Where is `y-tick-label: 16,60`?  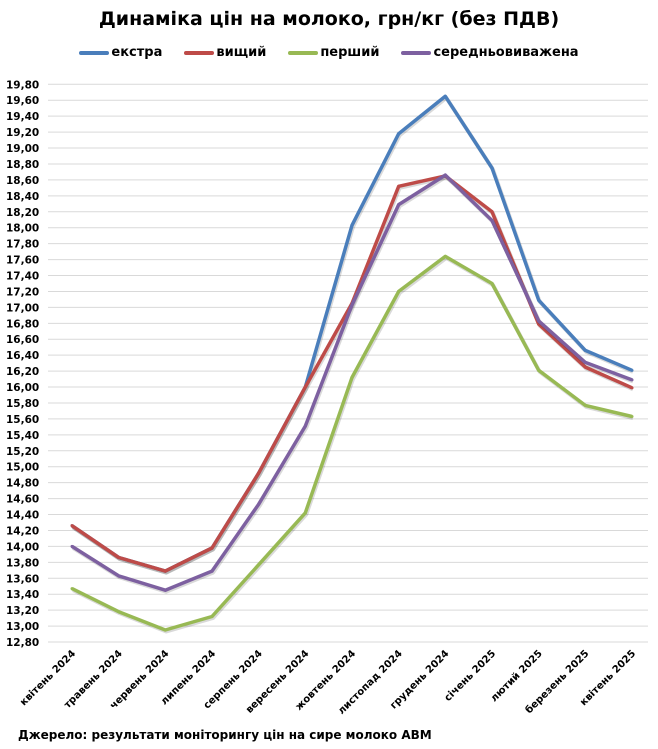 y-tick-label: 16,60 is located at coordinates (22, 340).